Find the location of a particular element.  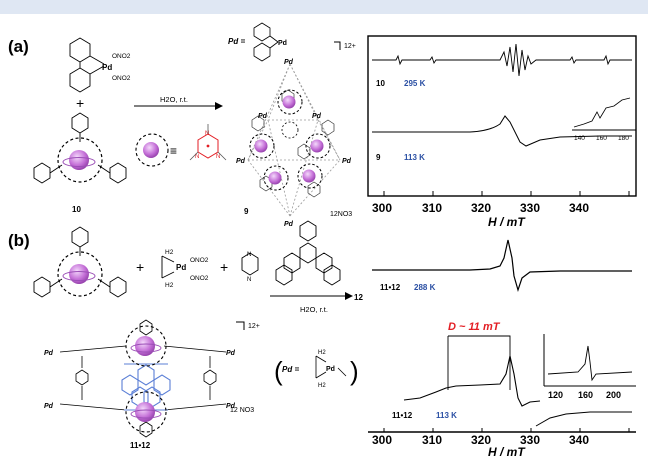

epr-b-top-sample: 11•12 is located at coordinates (390, 287).